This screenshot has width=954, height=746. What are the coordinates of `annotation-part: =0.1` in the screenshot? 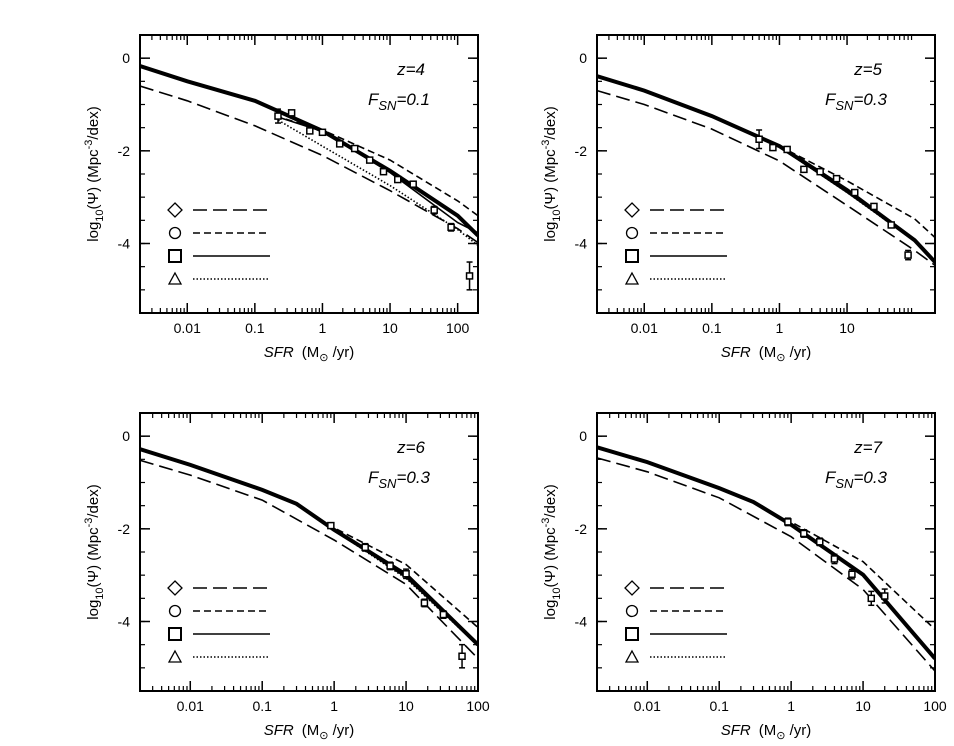 It's located at (413, 99).